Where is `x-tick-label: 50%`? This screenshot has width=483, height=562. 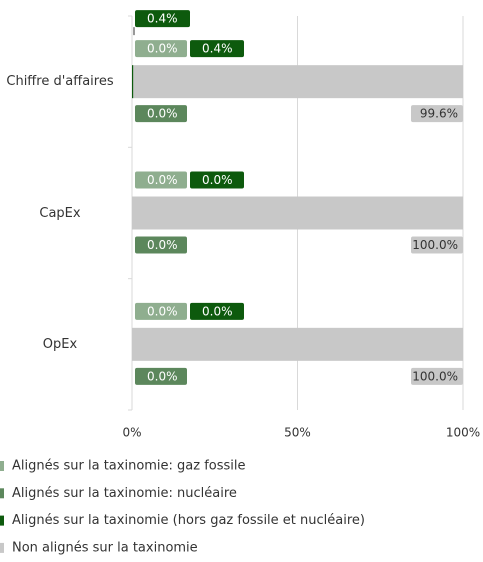 x-tick-label: 50% is located at coordinates (297, 433).